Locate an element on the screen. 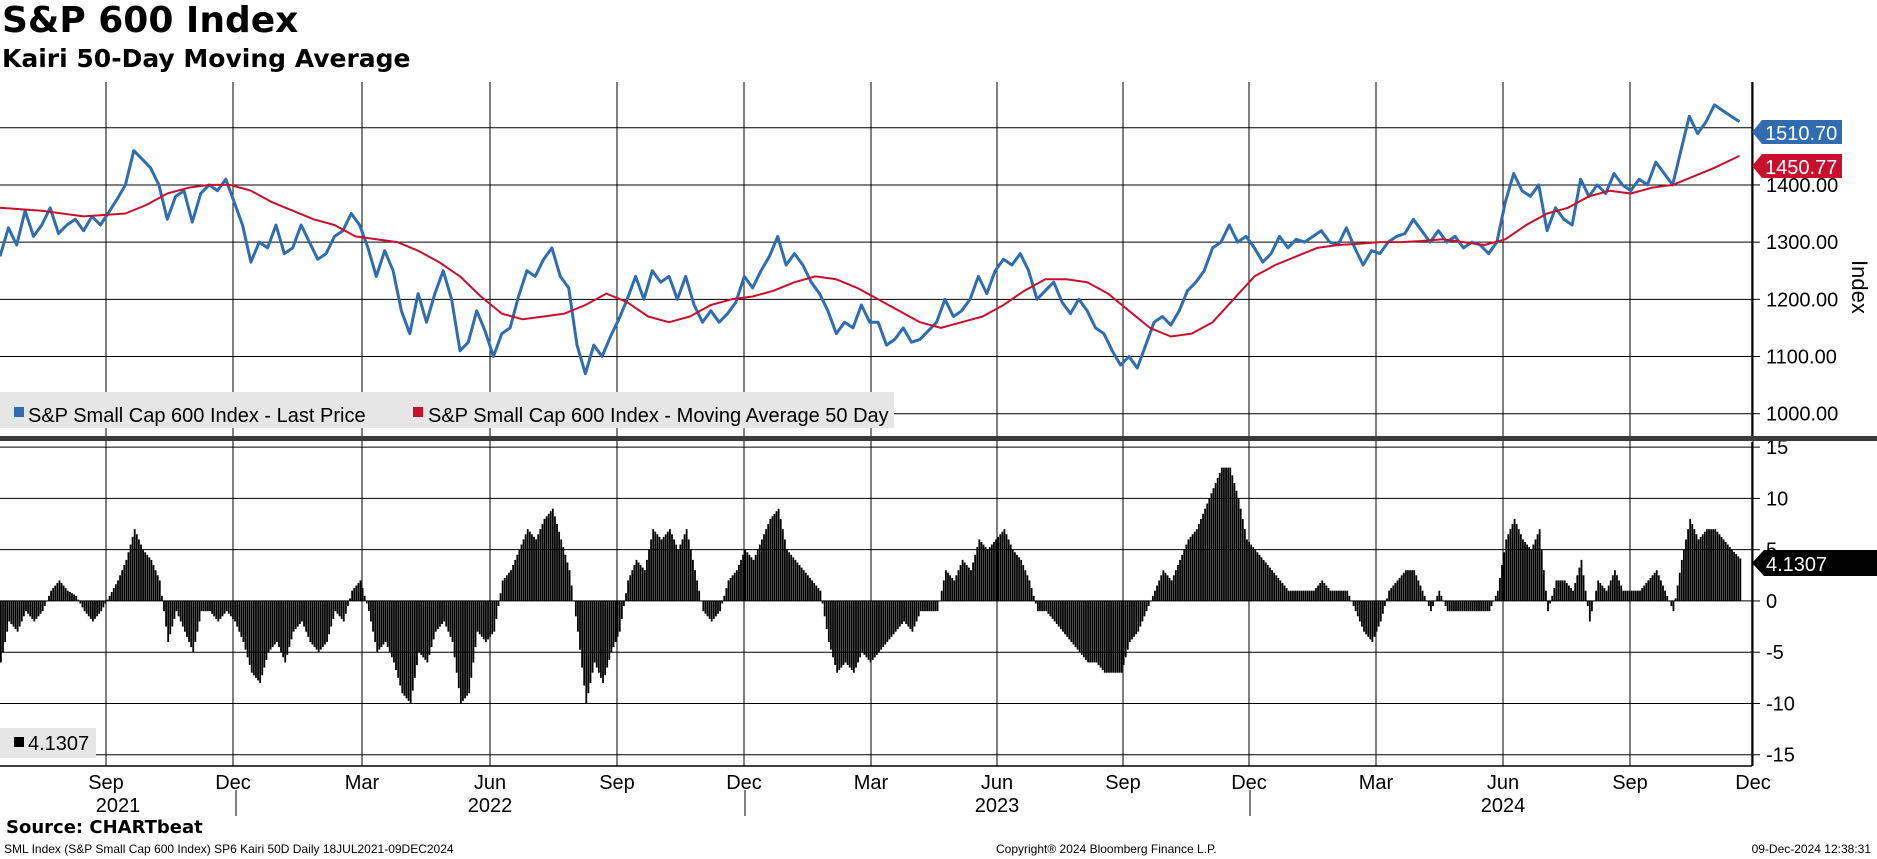 This screenshot has height=859, width=1877. x-month-label: Jun is located at coordinates (1503, 783).